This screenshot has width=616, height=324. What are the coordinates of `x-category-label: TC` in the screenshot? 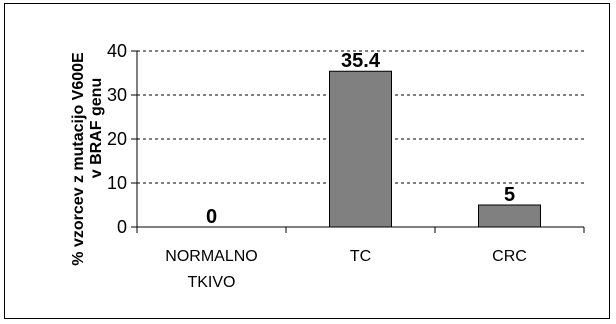 It's located at (360, 256).